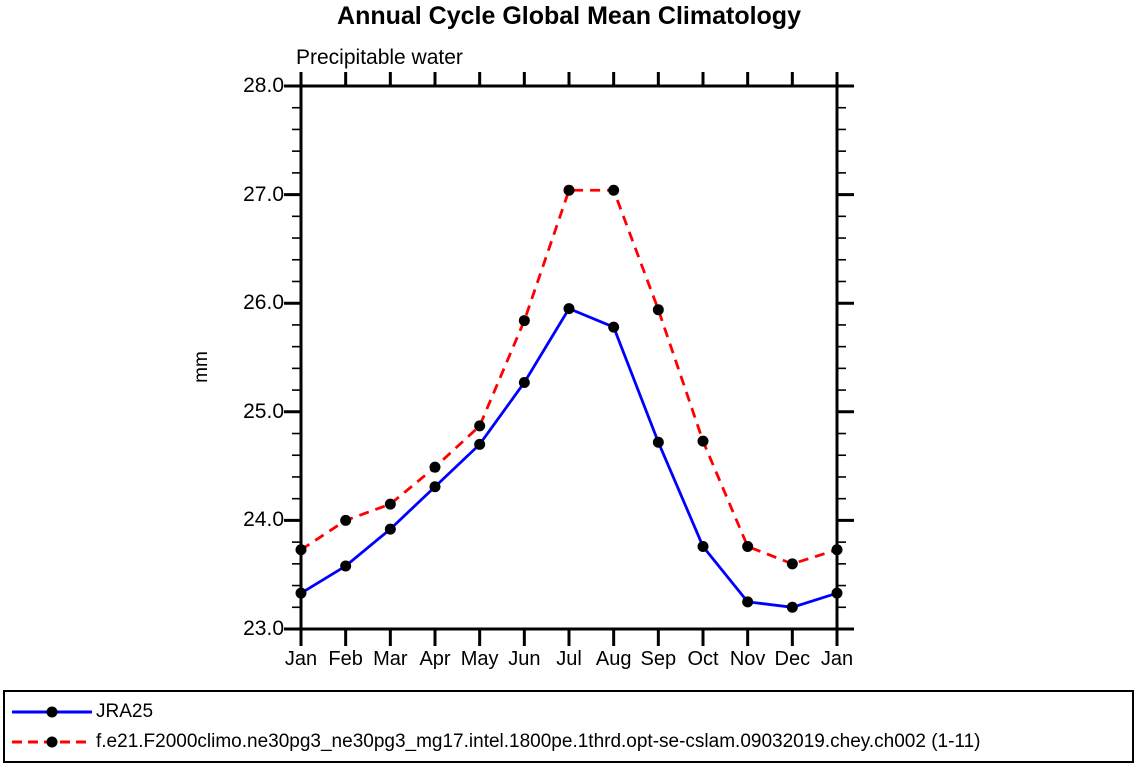  What do you see at coordinates (524, 659) in the screenshot?
I see `x-tick-label: Jun` at bounding box center [524, 659].